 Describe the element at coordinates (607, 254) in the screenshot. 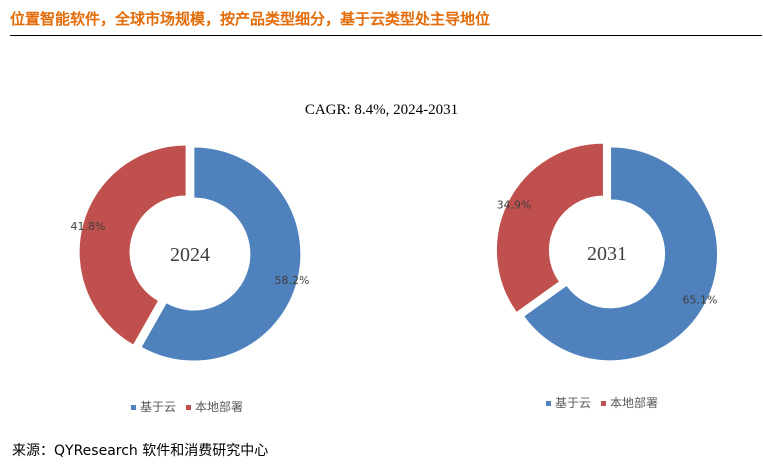

I see `donut-center-label: 2031` at that location.